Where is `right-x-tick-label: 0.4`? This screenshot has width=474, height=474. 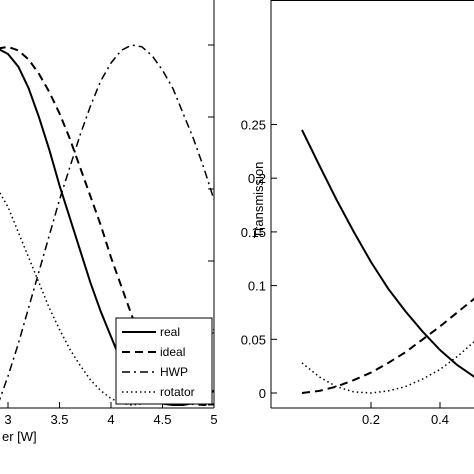
right-x-tick-label: 0.4 is located at coordinates (440, 419).